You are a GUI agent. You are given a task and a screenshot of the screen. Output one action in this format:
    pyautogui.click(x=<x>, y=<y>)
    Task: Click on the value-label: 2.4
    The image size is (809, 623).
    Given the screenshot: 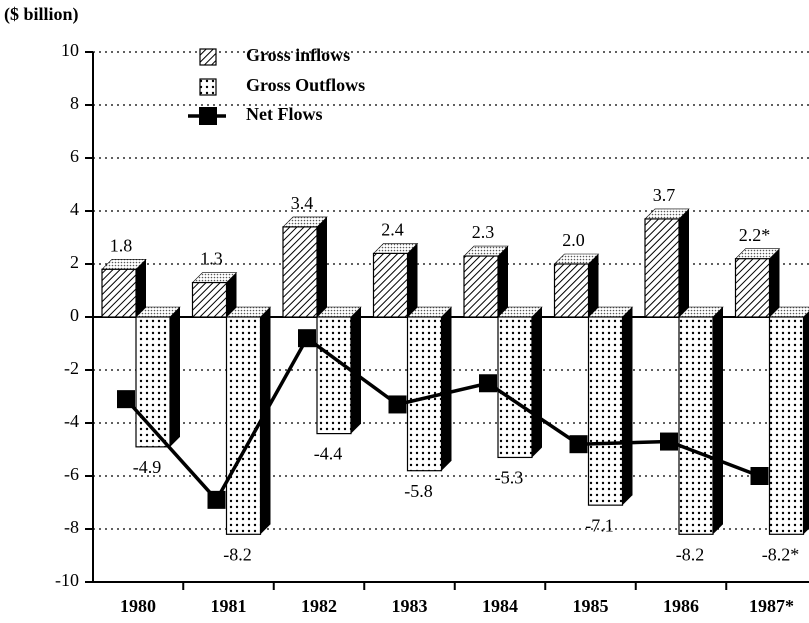 What is the action you would take?
    pyautogui.click(x=392, y=230)
    